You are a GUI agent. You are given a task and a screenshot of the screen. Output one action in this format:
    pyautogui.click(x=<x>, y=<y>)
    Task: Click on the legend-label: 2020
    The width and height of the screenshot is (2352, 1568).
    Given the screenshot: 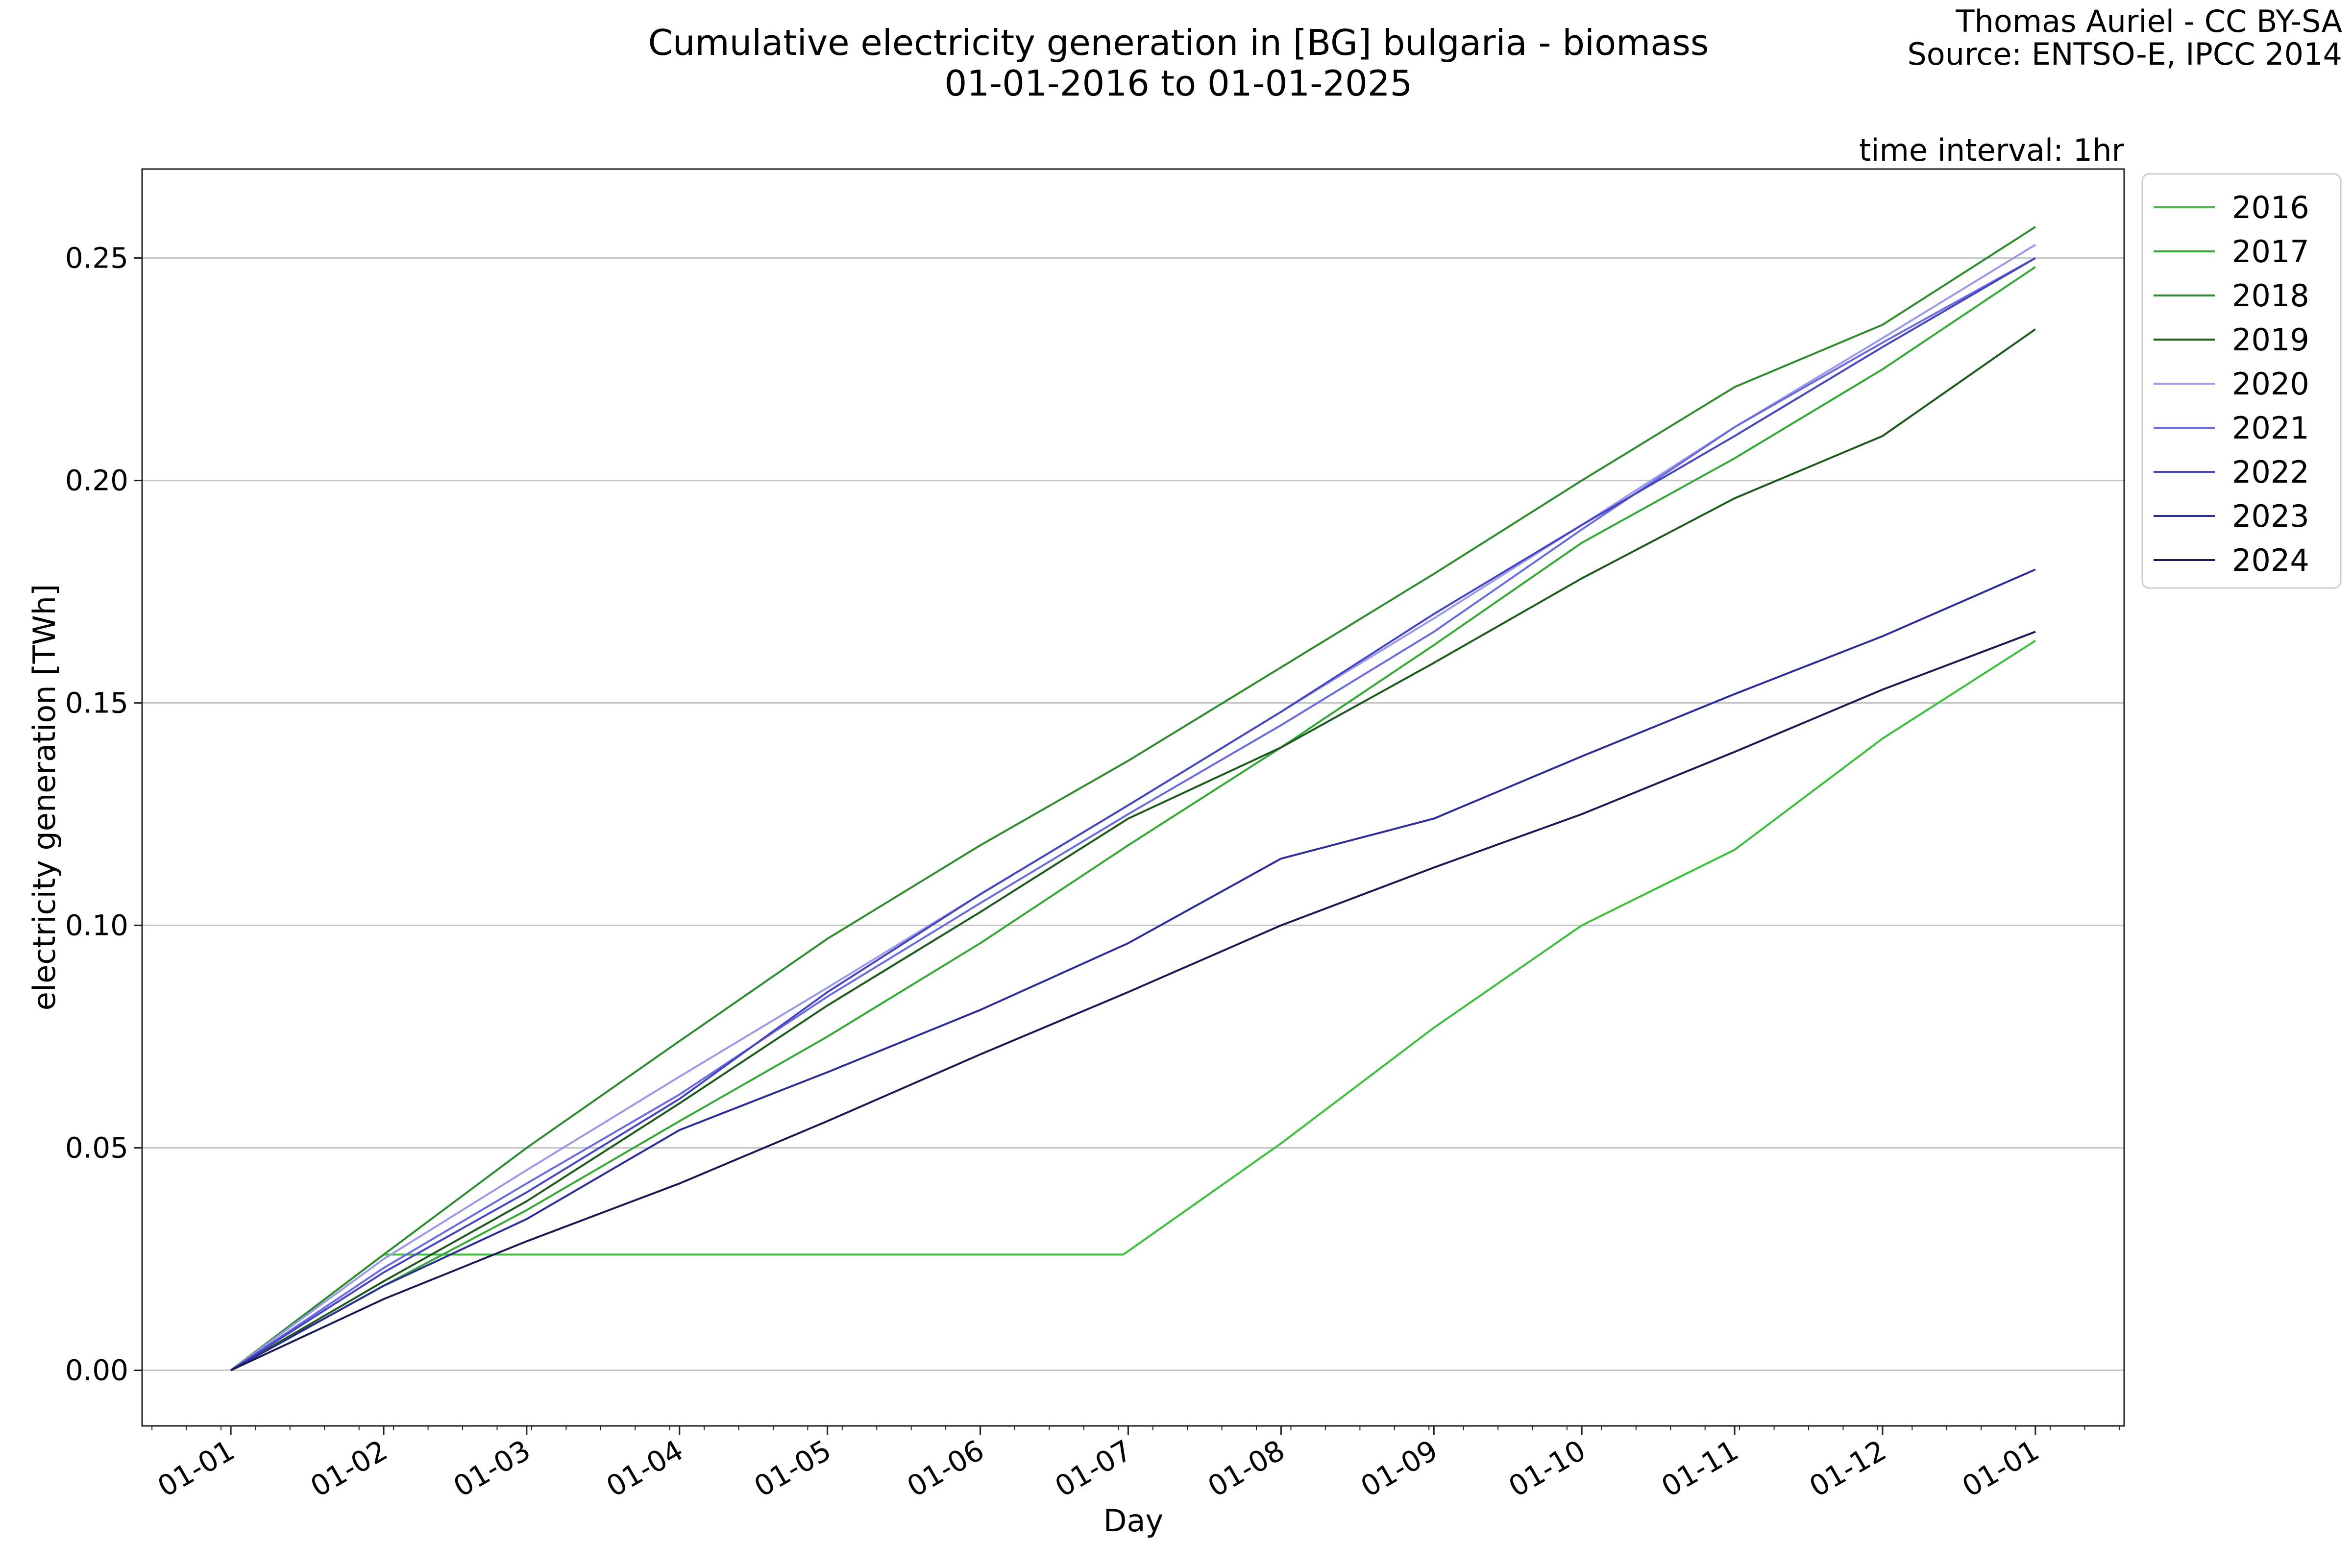 What is the action you would take?
    pyautogui.click(x=2270, y=384)
    